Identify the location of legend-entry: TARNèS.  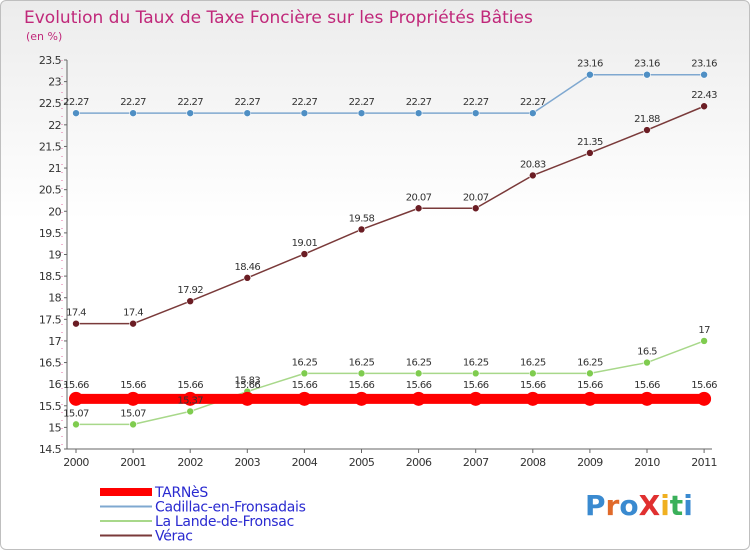
(181, 493).